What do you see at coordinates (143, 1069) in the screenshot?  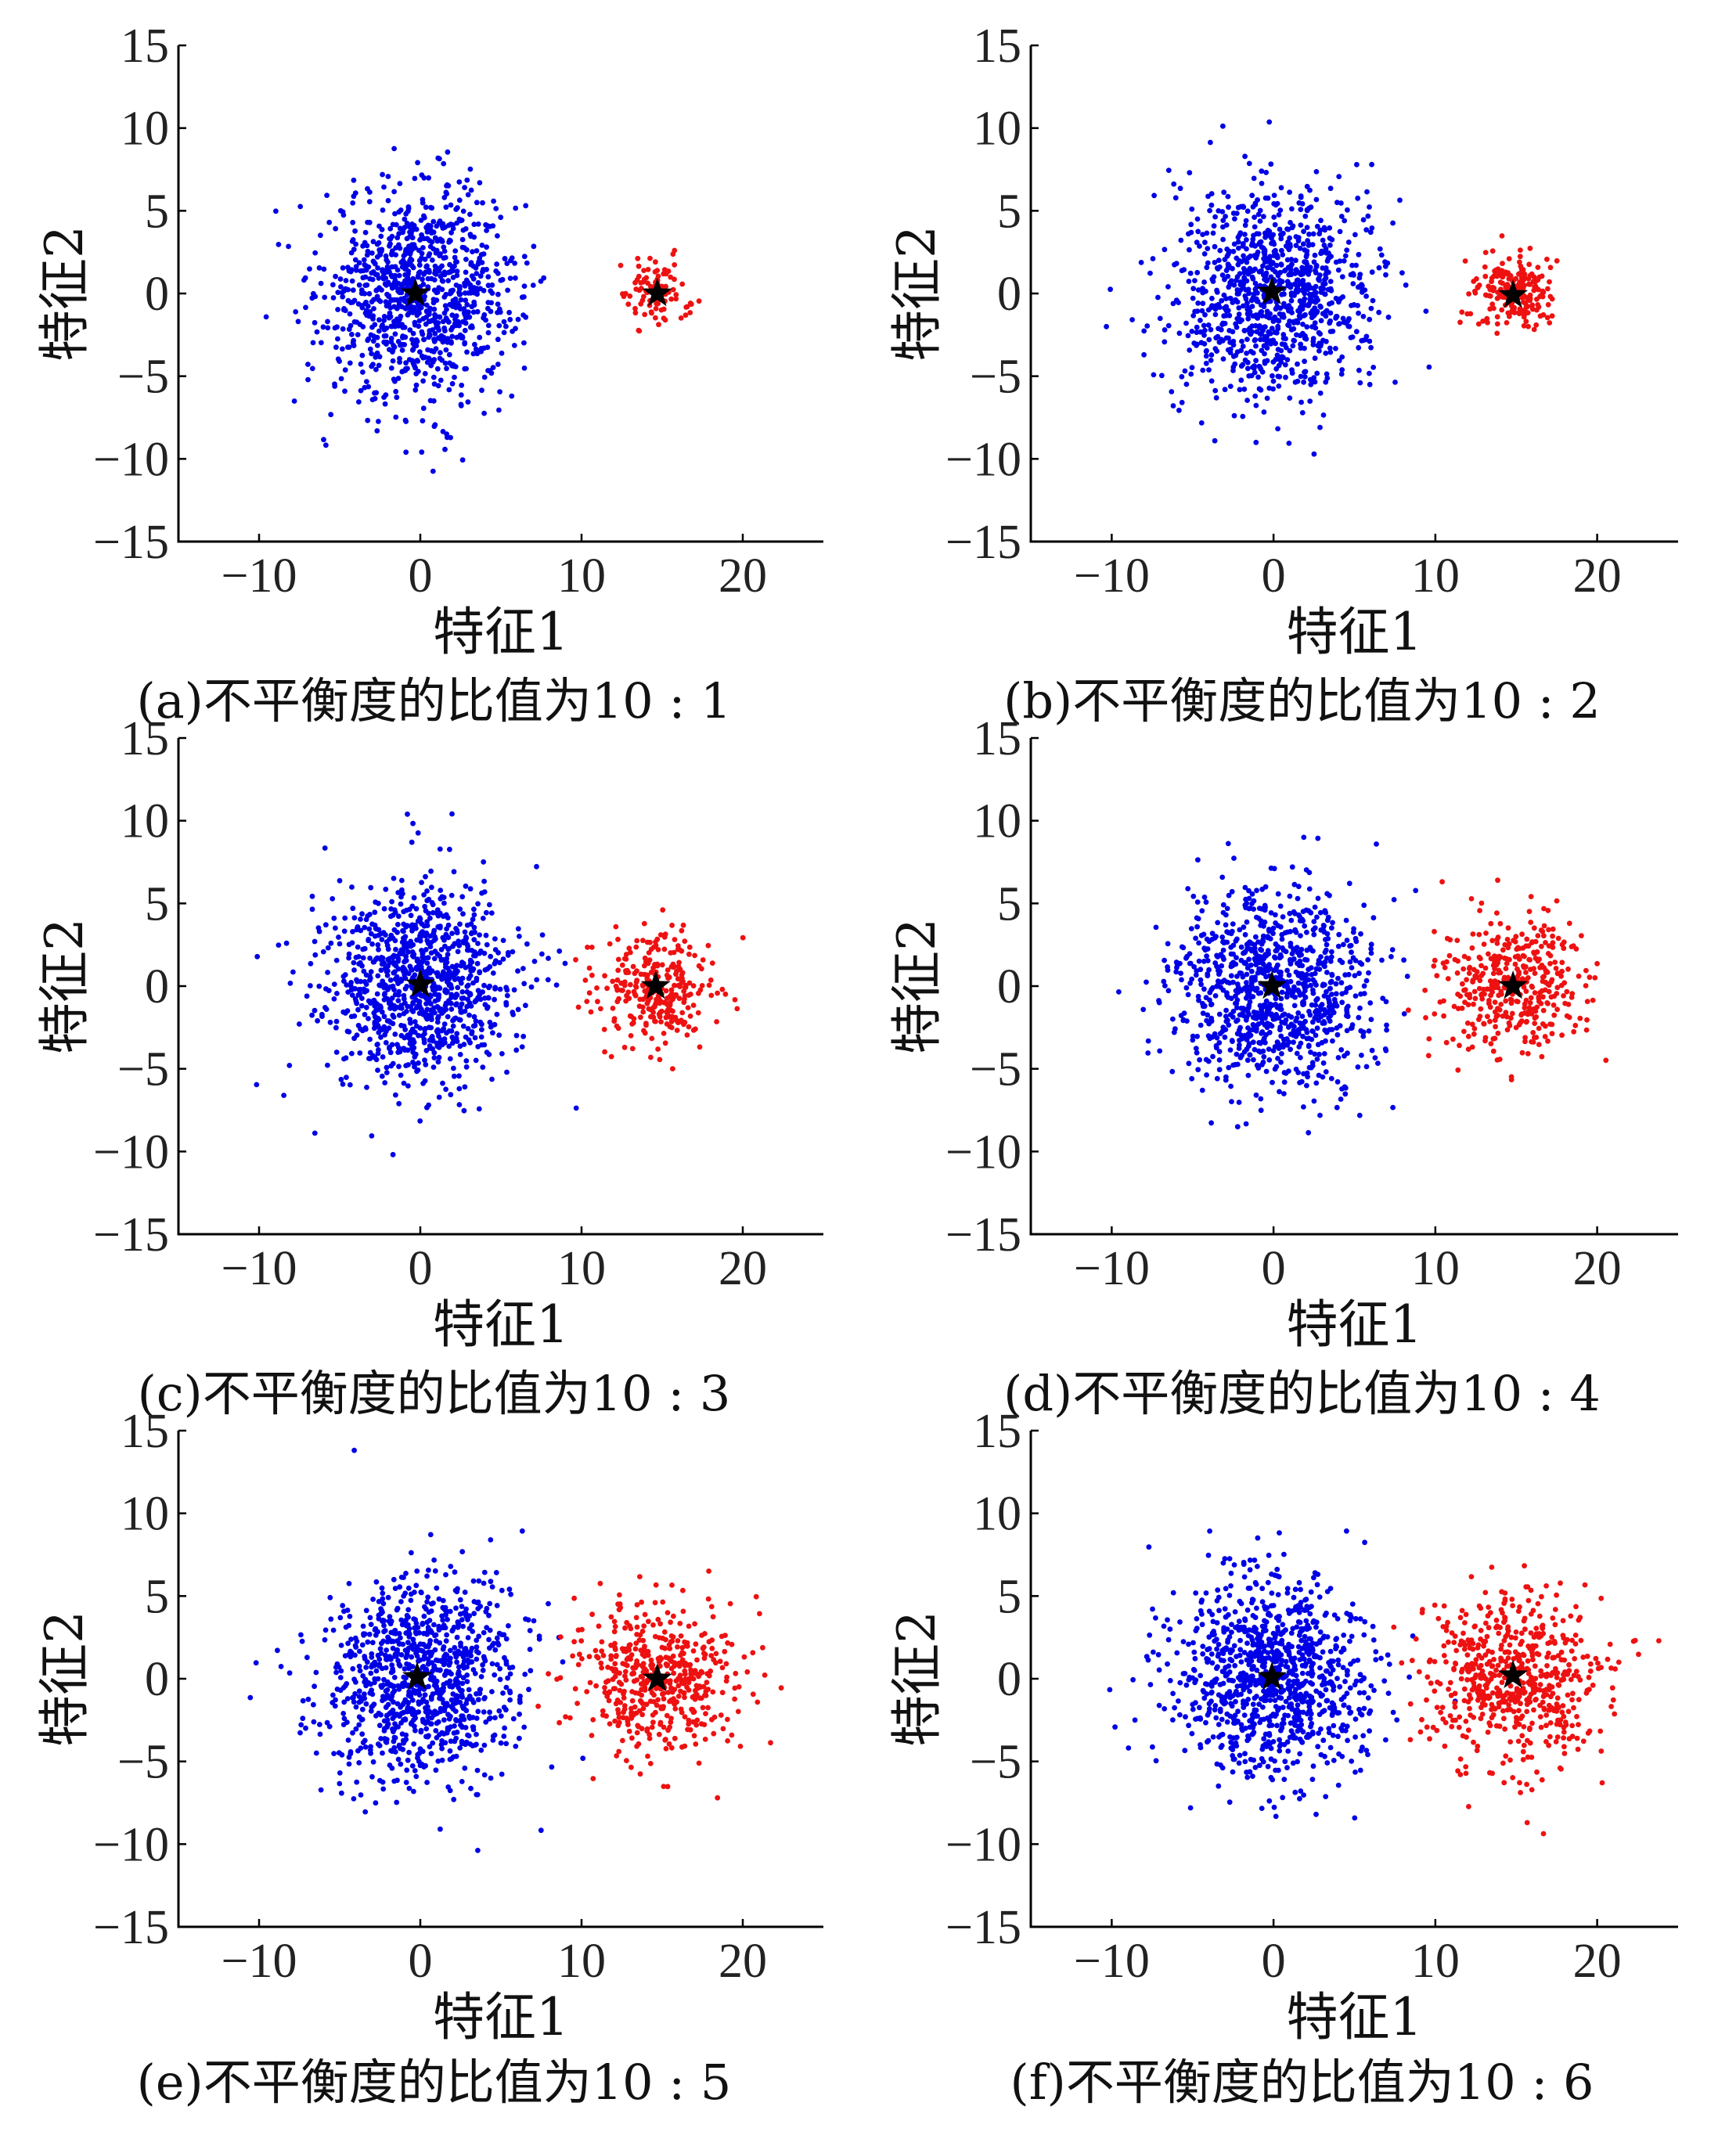 I see `y-tick-label: −5` at bounding box center [143, 1069].